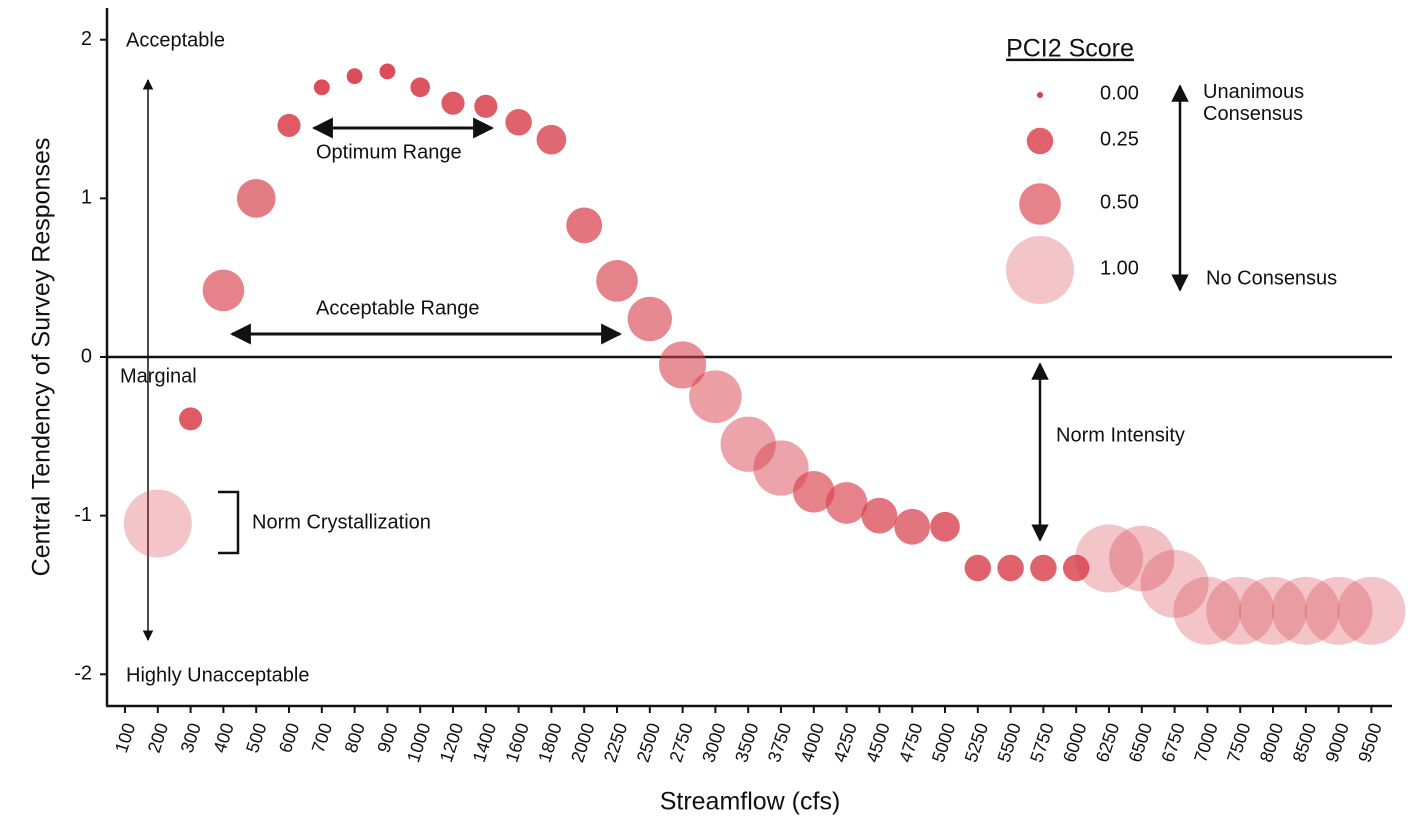 This screenshot has height=823, width=1422. What do you see at coordinates (713, 743) in the screenshot?
I see `x-tick-label: 3000` at bounding box center [713, 743].